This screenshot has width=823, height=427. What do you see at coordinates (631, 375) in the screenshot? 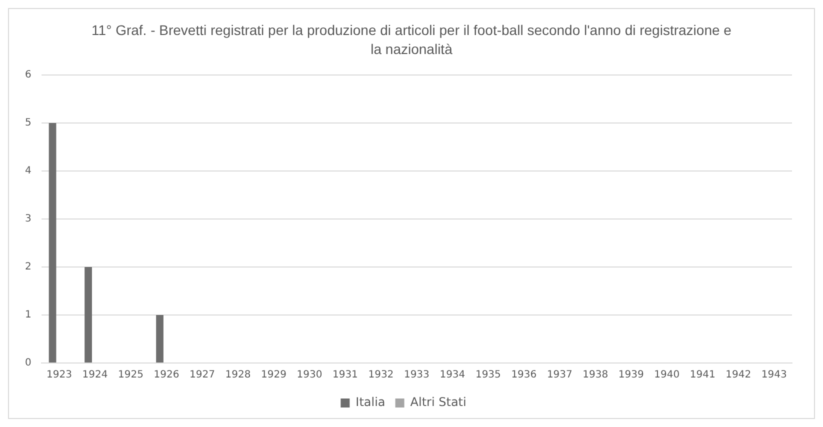
I see `x-tick-label: 1939` at bounding box center [631, 375].